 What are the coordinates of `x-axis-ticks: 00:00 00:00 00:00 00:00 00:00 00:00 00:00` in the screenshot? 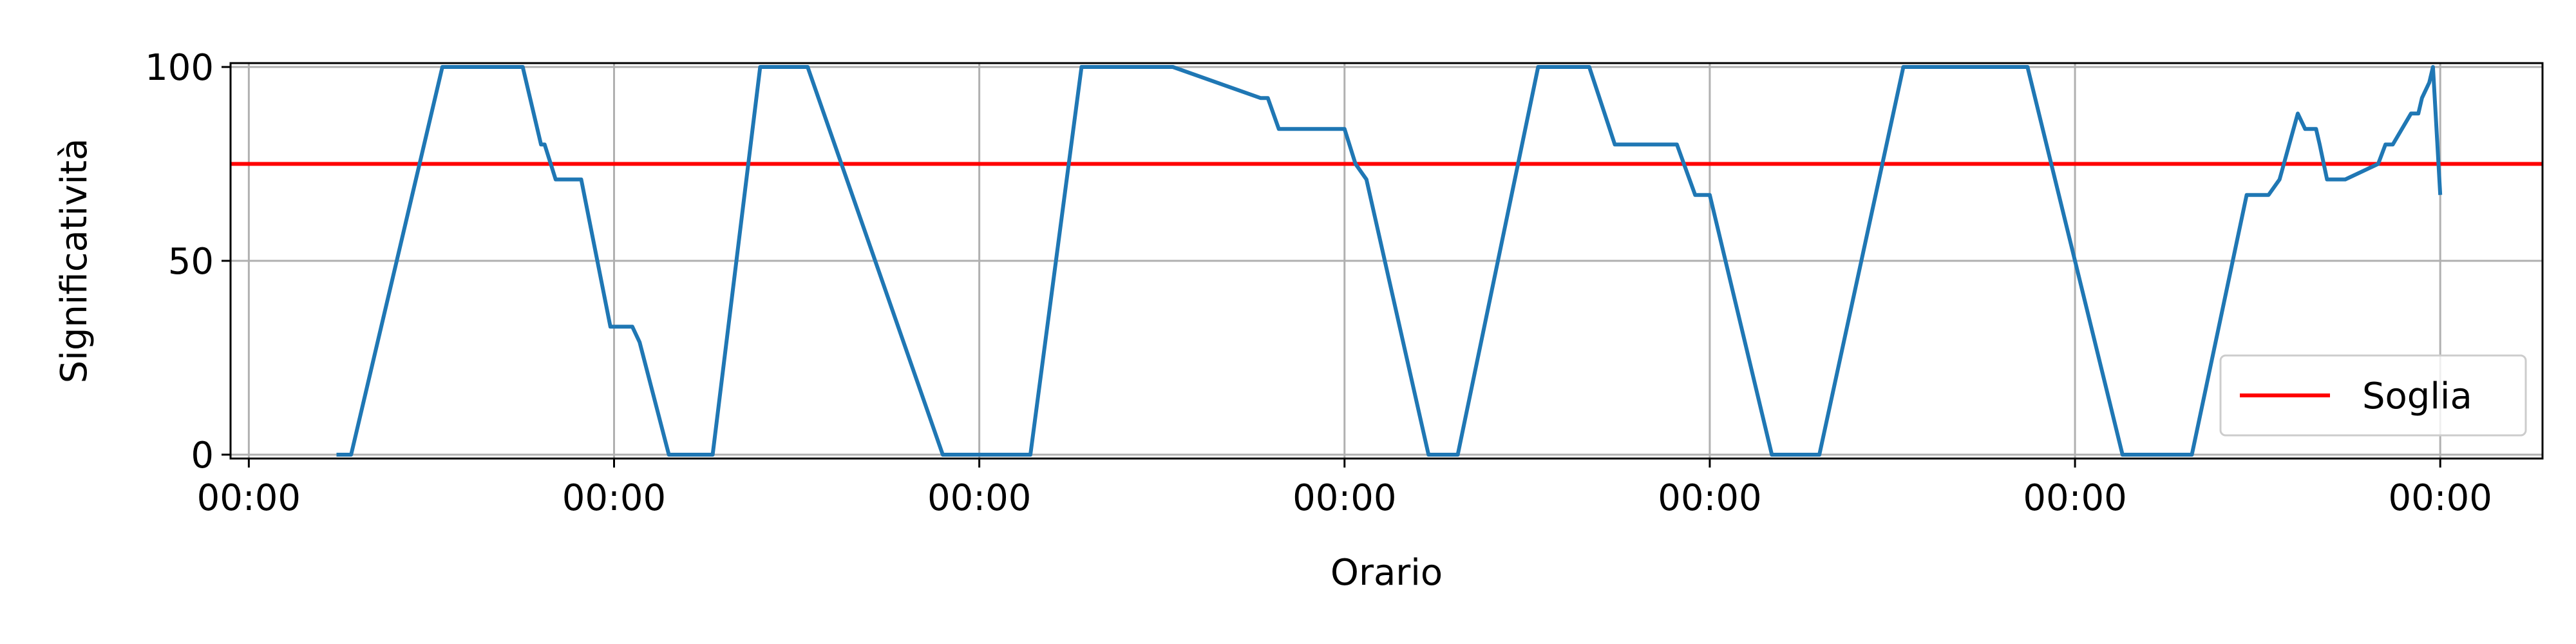 It's located at (1345, 489).